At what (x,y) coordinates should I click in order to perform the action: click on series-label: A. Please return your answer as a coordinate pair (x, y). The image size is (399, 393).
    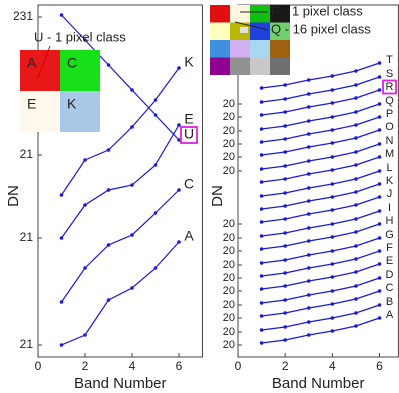
    Looking at the image, I should click on (189, 236).